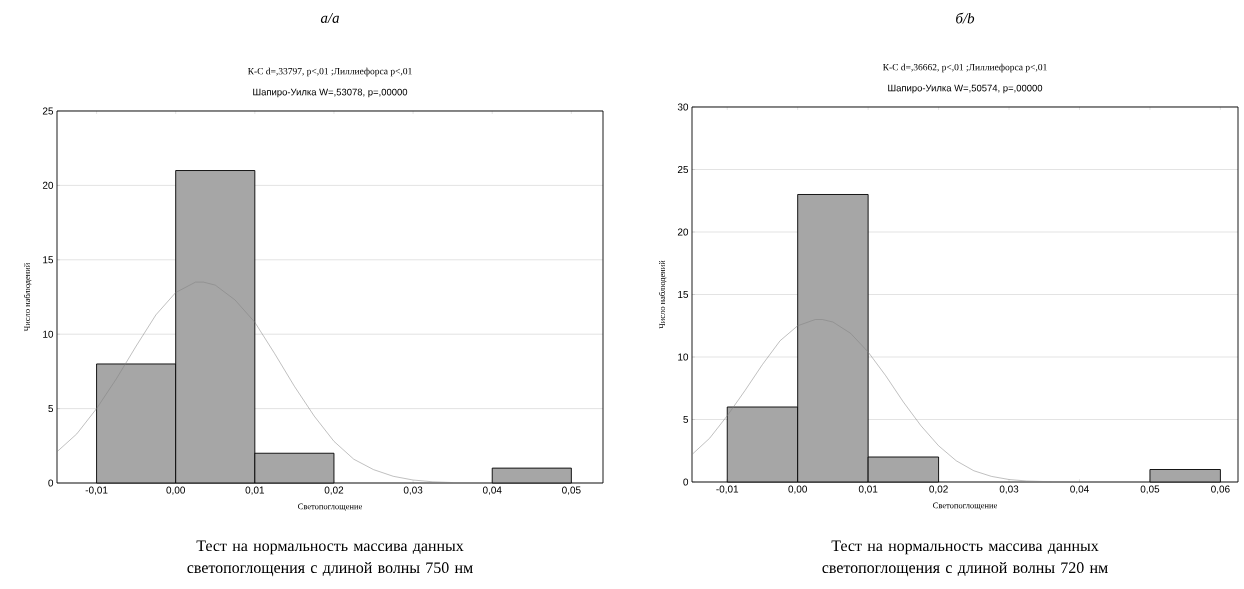  What do you see at coordinates (965, 558) in the screenshot?
I see `text: Тест на нормальность массива данных светопоглощения с длиной волны 720 нм` at bounding box center [965, 558].